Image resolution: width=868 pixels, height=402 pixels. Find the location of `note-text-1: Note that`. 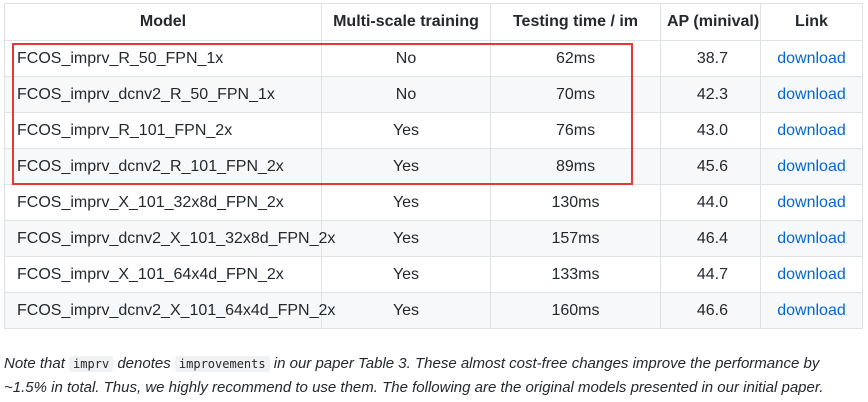

note-text-1: Note that is located at coordinates (37, 363).